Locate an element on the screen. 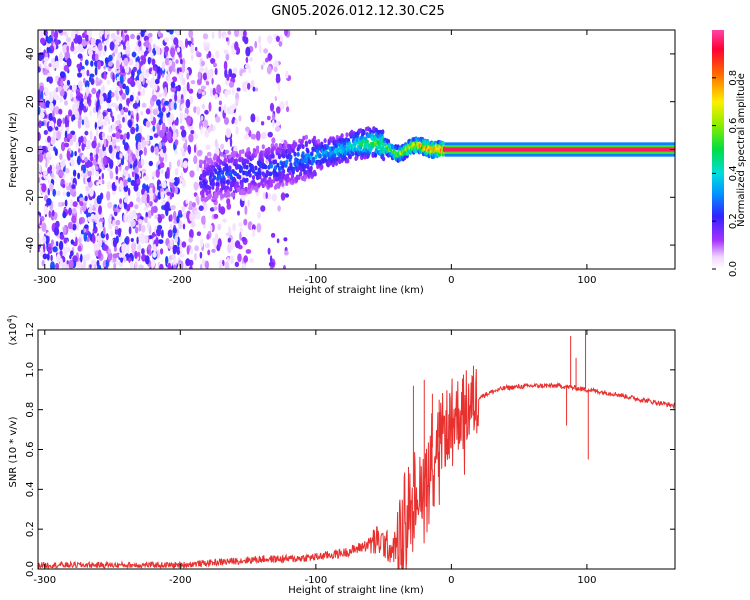 The width and height of the screenshot is (750, 600). spectrogram-y-tick-label: 0 is located at coordinates (30, 149).